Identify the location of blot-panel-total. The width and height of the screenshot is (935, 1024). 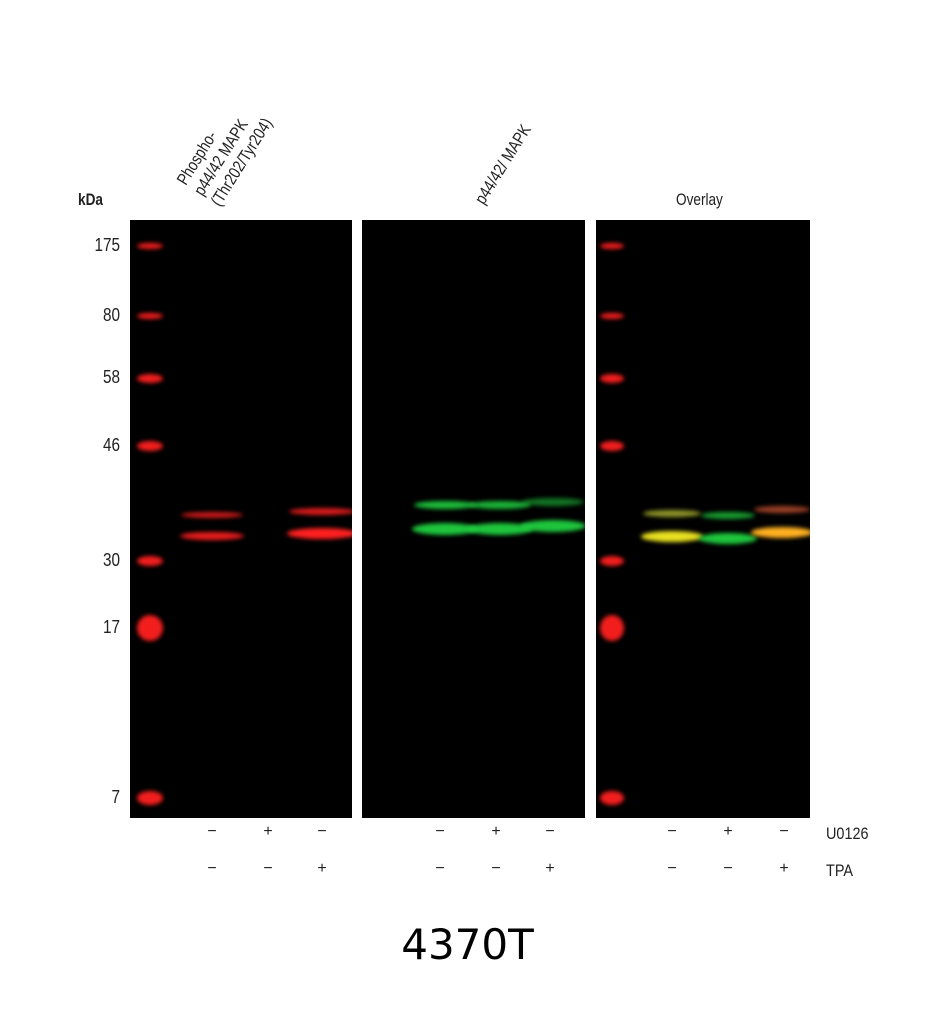
(473, 519).